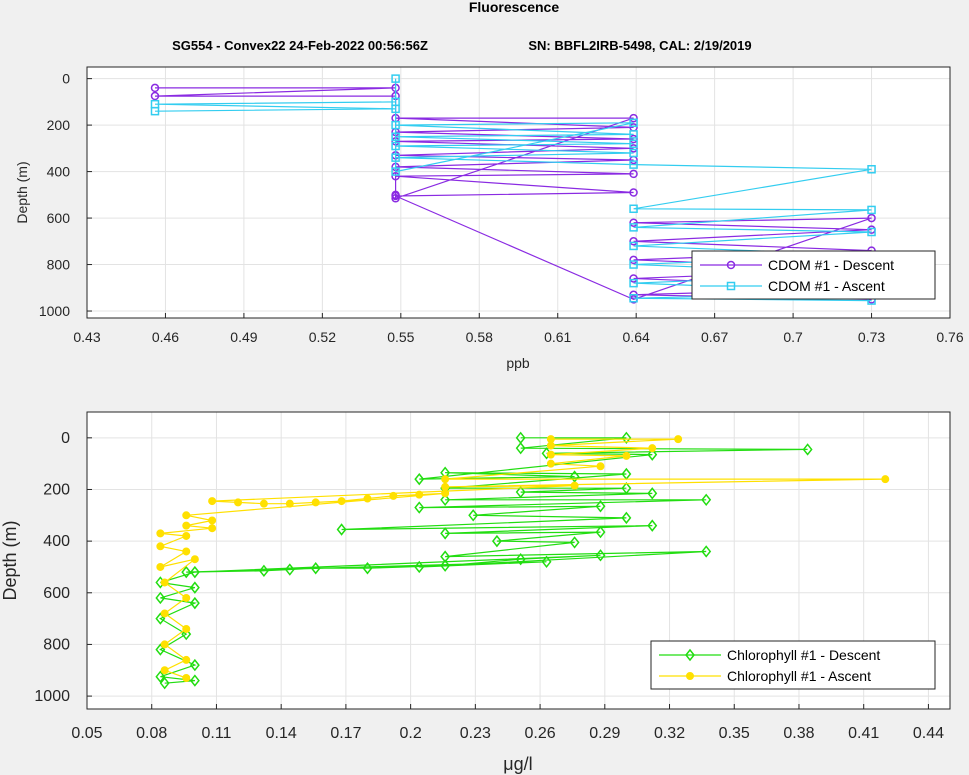  I want to click on cdom-y-tick-label: 800, so click(59, 265).